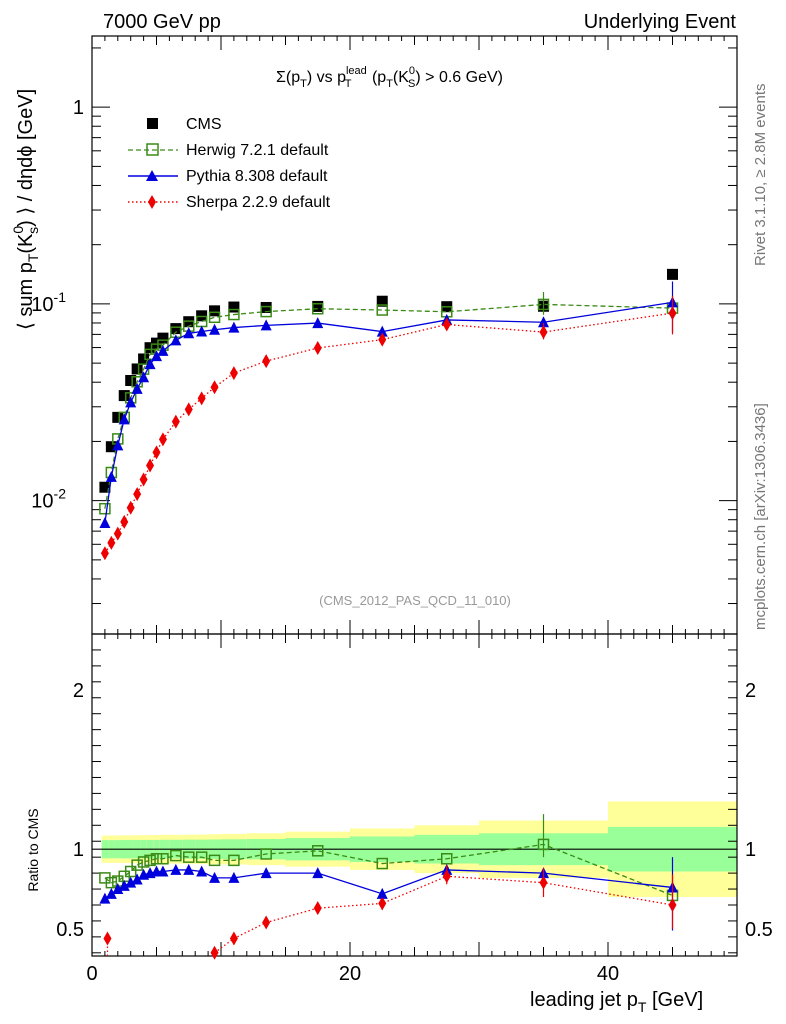 The image size is (786, 1024). Describe the element at coordinates (258, 202) in the screenshot. I see `legend-label-sherpa: Sherpa 2.2.9 default` at that location.